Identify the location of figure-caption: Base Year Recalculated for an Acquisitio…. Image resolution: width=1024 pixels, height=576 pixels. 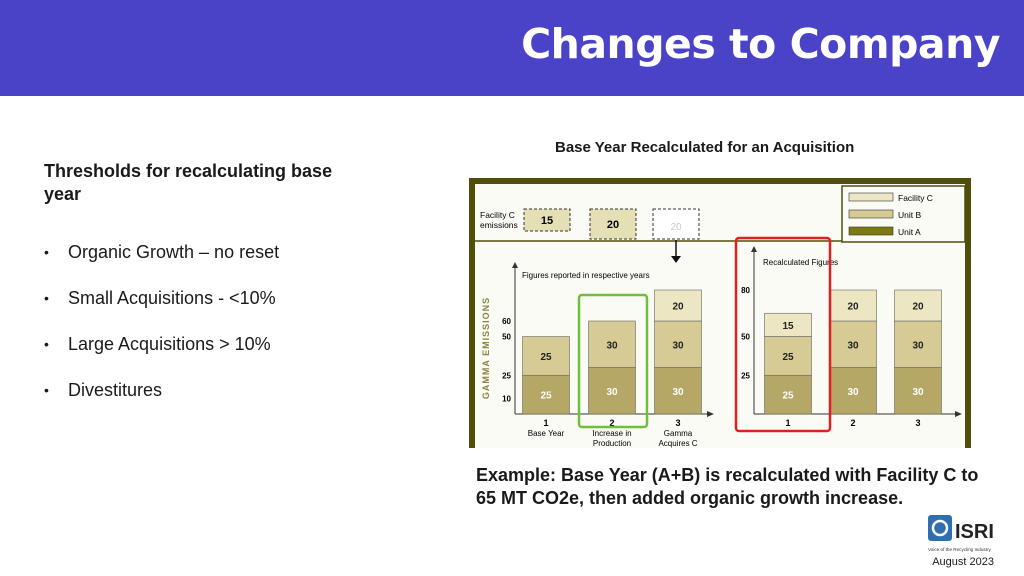
(705, 147).